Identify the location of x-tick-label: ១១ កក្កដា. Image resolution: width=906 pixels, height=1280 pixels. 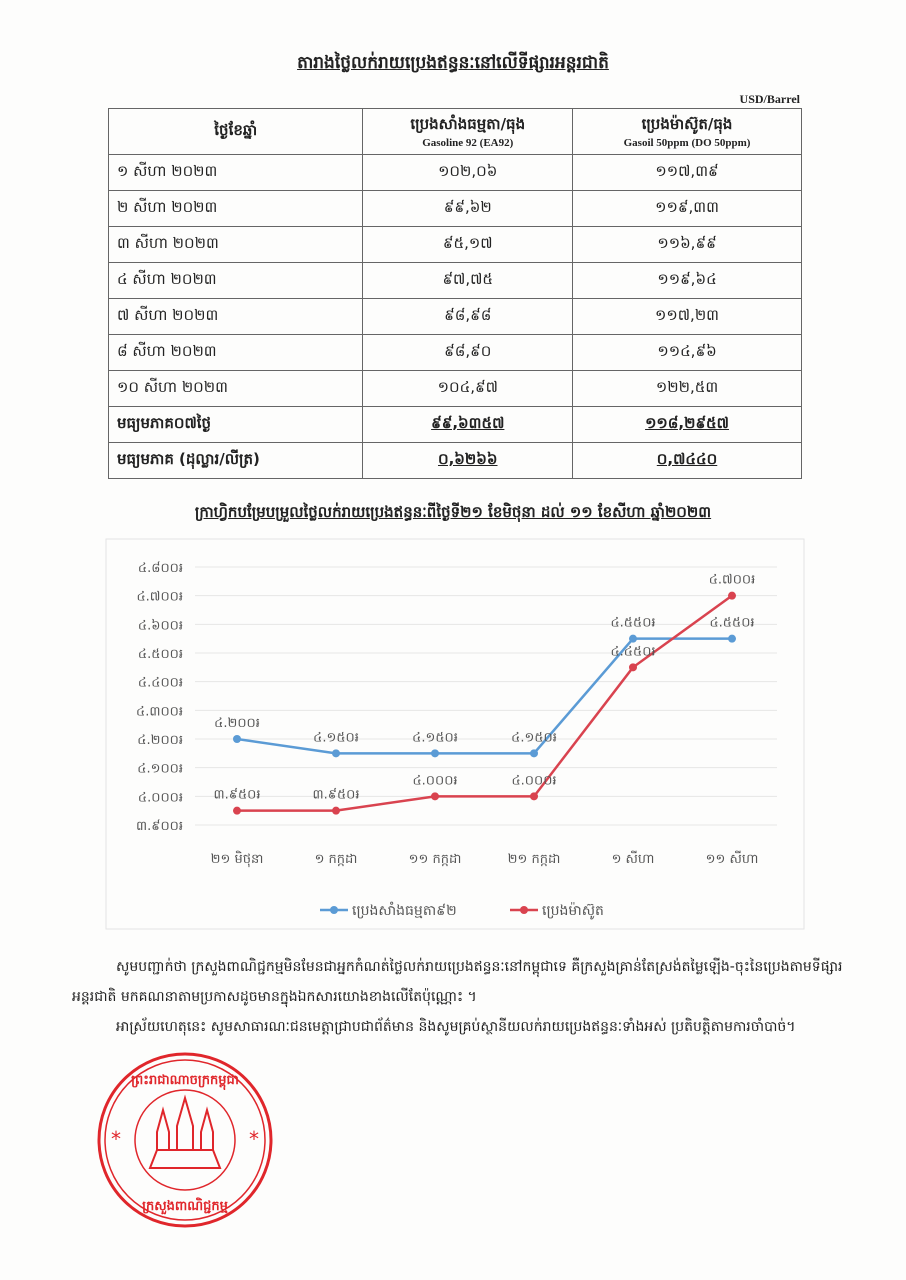
(435, 859).